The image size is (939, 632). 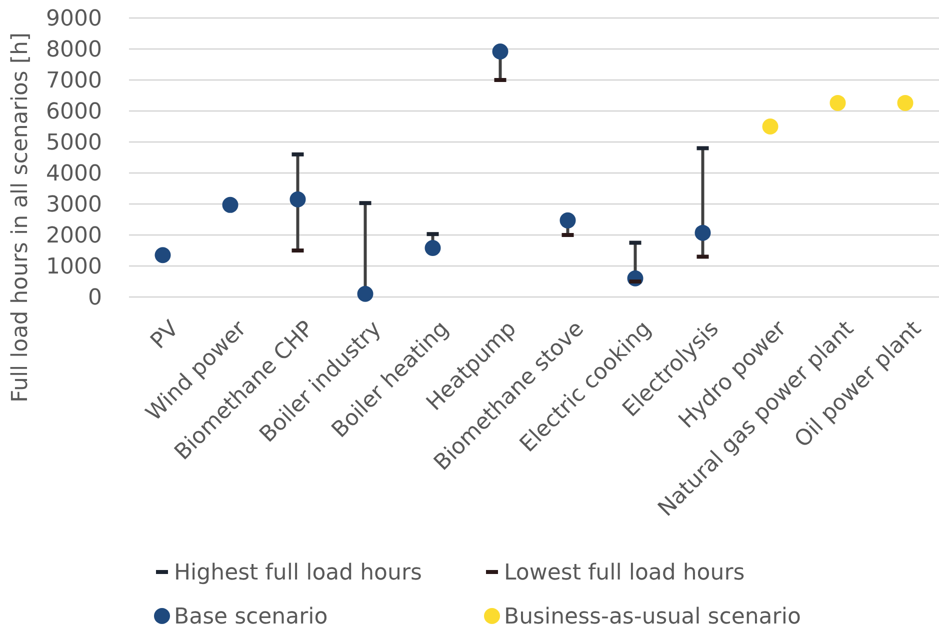 I want to click on y-tick-label: 7000, so click(x=74, y=81).